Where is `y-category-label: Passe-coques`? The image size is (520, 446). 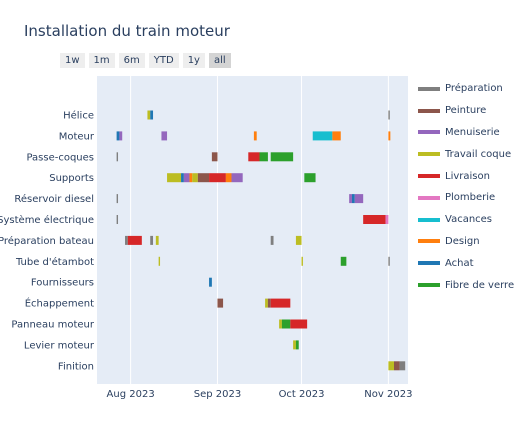 y-category-label: Passe-coques is located at coordinates (60, 157).